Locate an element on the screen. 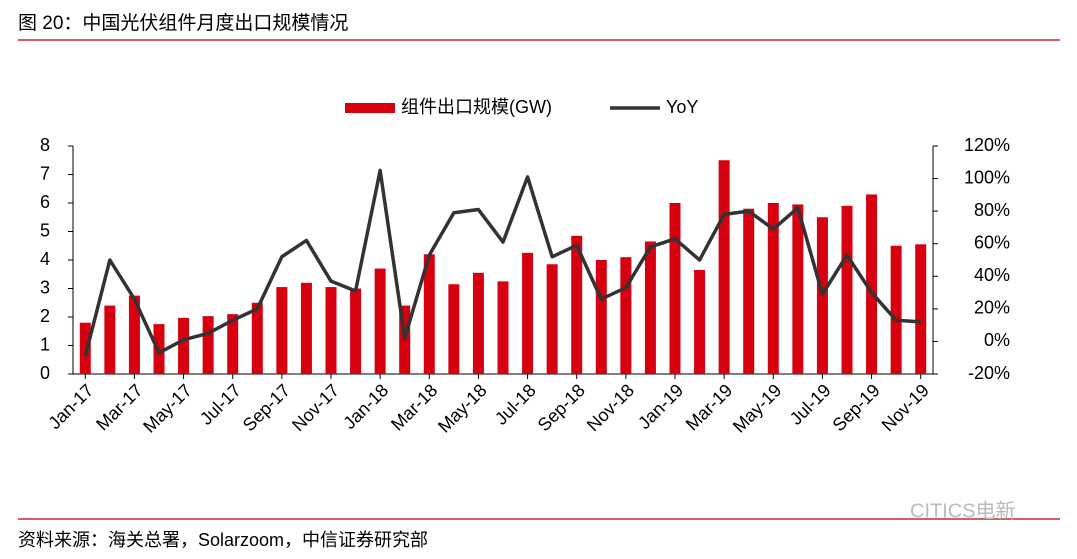  y-tick-label: 6 is located at coordinates (45, 202).